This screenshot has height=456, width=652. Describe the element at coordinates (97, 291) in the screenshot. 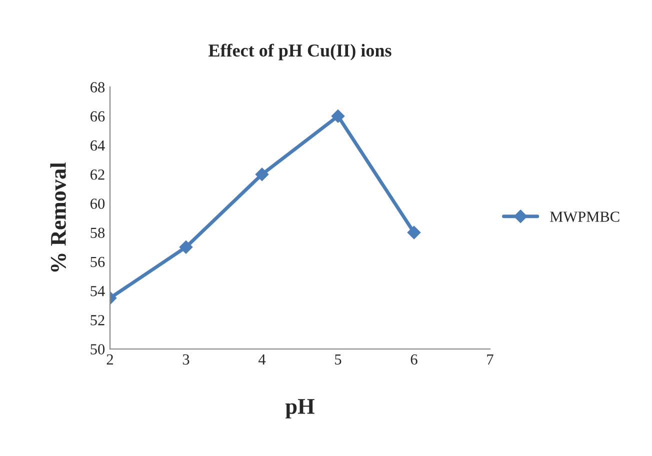

I see `y-tick-label: 54` at that location.